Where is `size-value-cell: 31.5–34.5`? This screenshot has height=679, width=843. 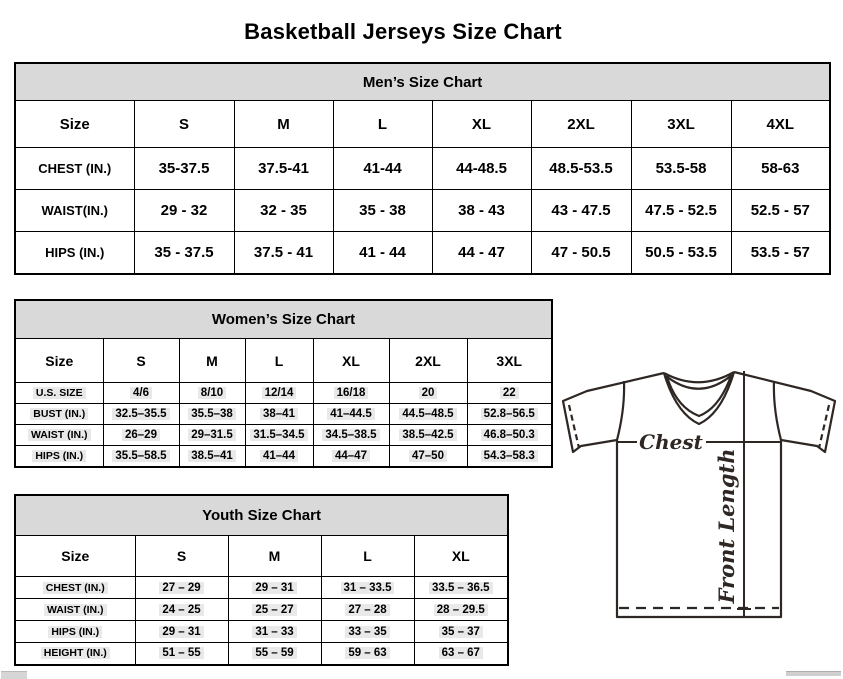
size-value-cell: 31.5–34.5 is located at coordinates (279, 435).